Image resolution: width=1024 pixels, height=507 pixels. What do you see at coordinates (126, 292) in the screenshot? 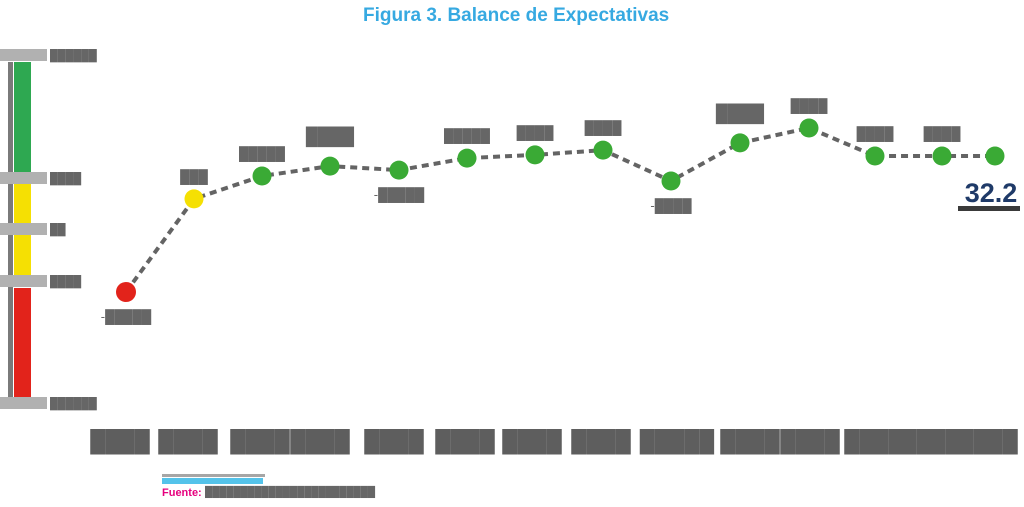
I see `data-point-red` at bounding box center [126, 292].